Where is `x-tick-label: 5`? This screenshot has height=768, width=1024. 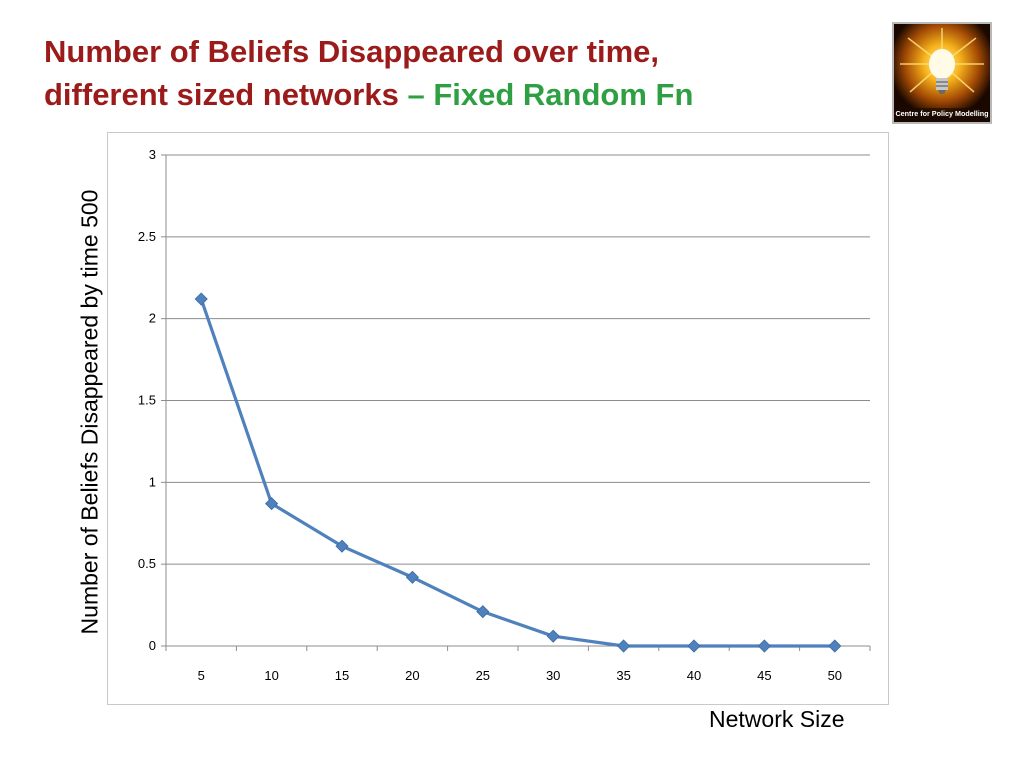 x-tick-label: 5 is located at coordinates (201, 675).